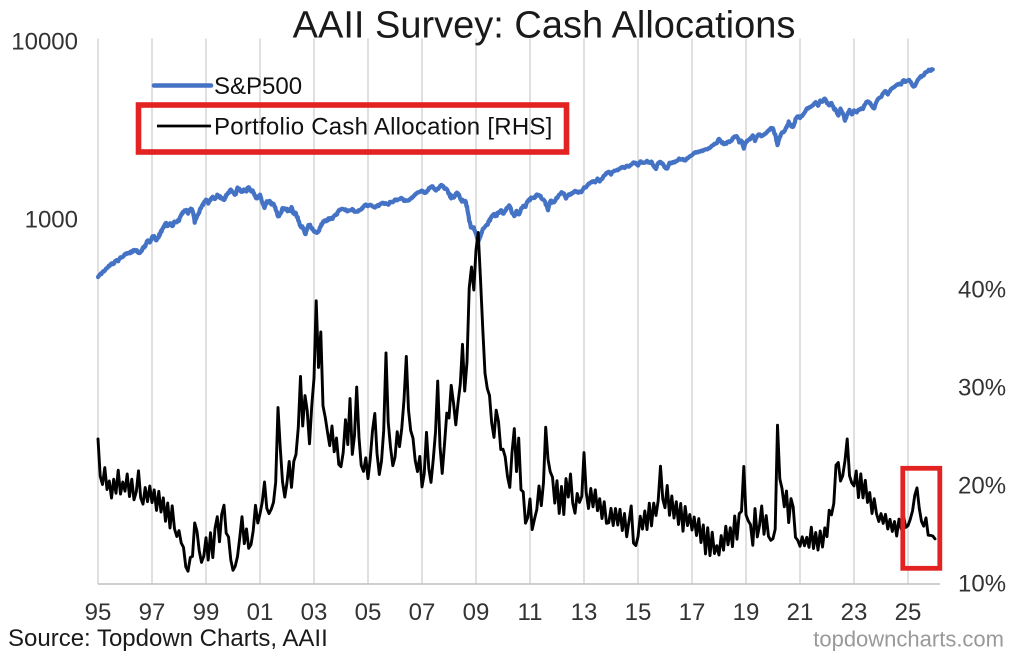  Describe the element at coordinates (982, 388) in the screenshot. I see `svg-text: 30%` at that location.